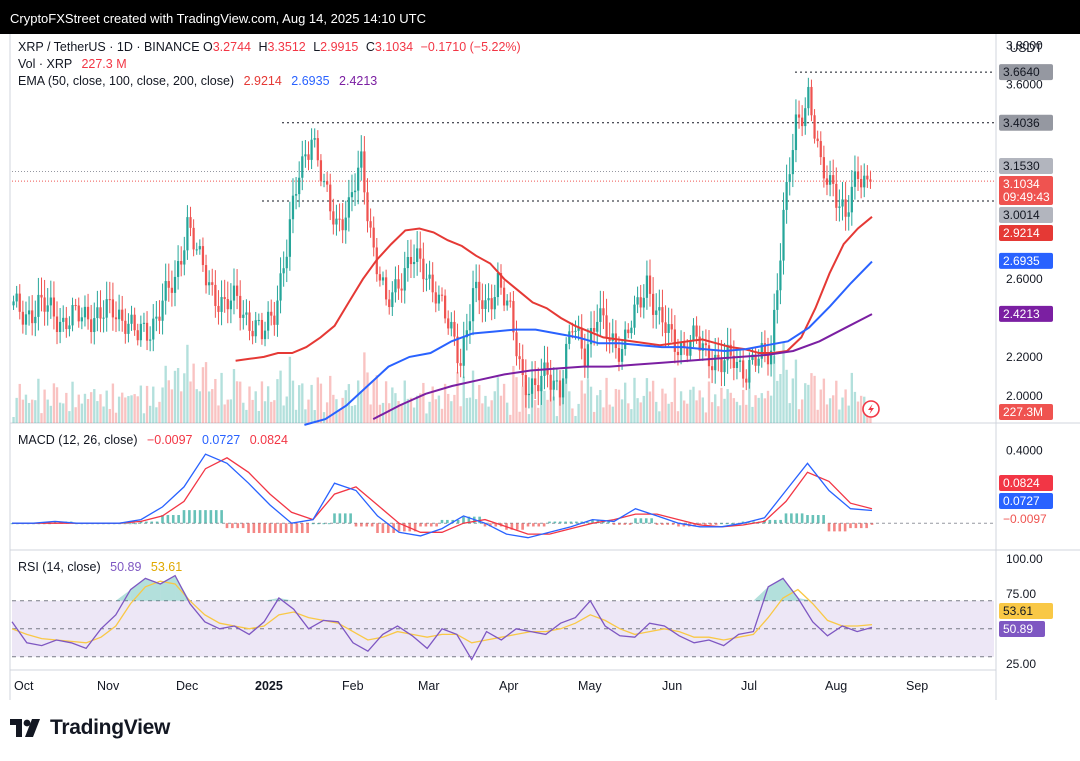  What do you see at coordinates (871, 409) in the screenshot?
I see `lightning-icon` at bounding box center [871, 409].